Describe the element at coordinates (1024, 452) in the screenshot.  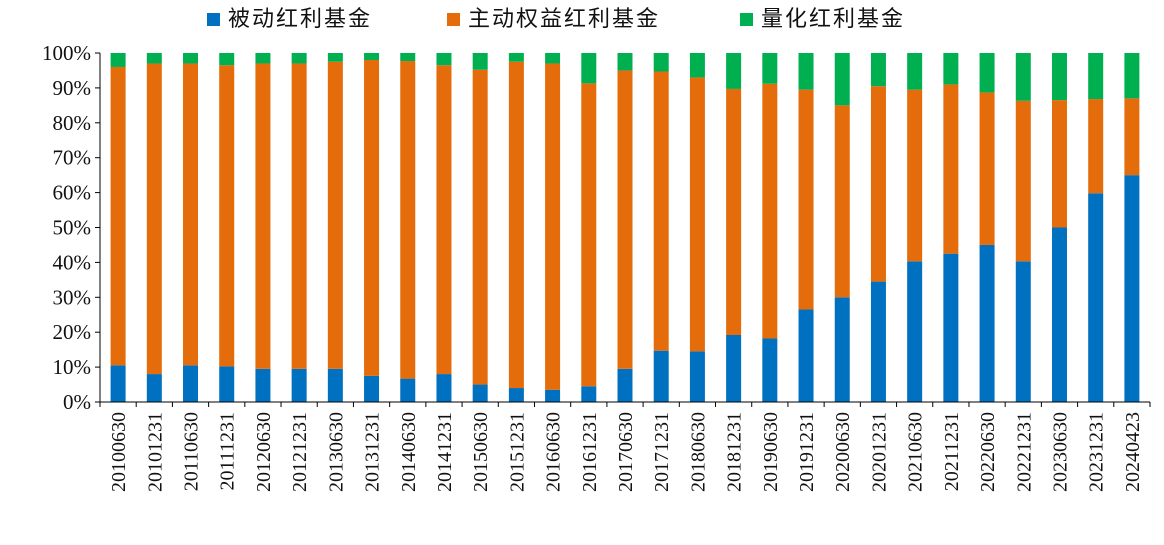
I see `x-tick-label: 20221231` at that location.